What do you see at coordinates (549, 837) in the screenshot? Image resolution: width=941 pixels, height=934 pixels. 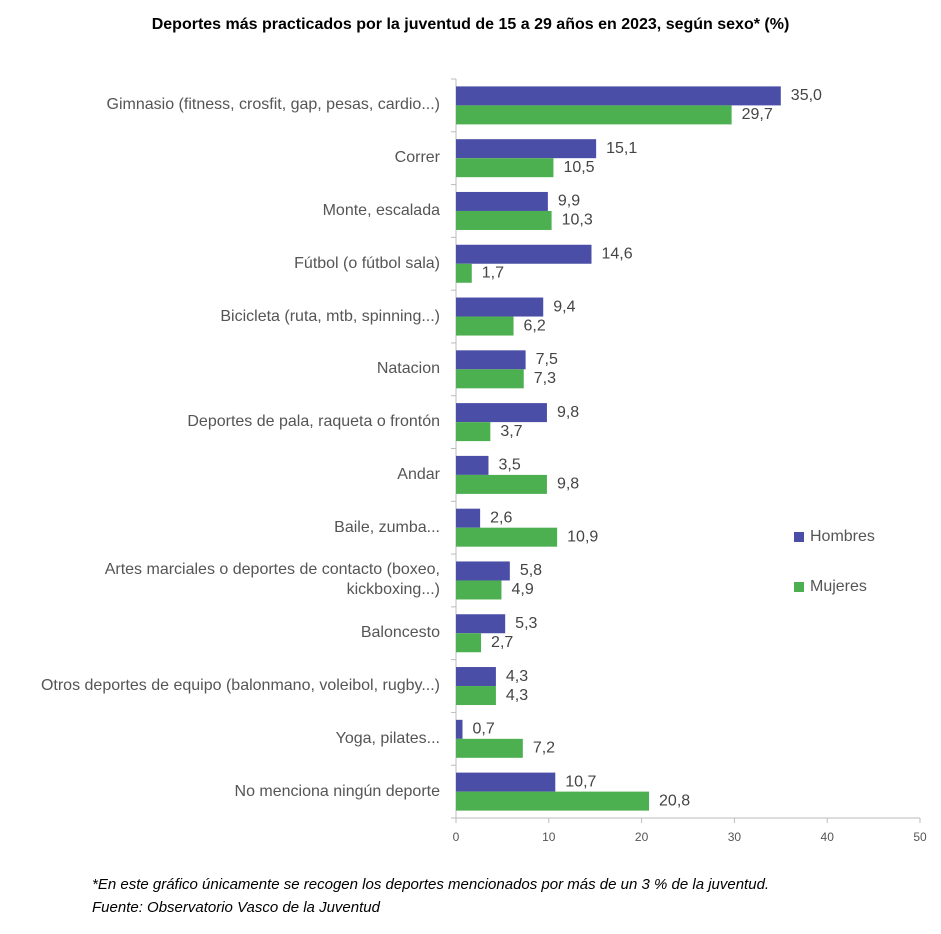 I see `x-tick-label: 10` at bounding box center [549, 837].